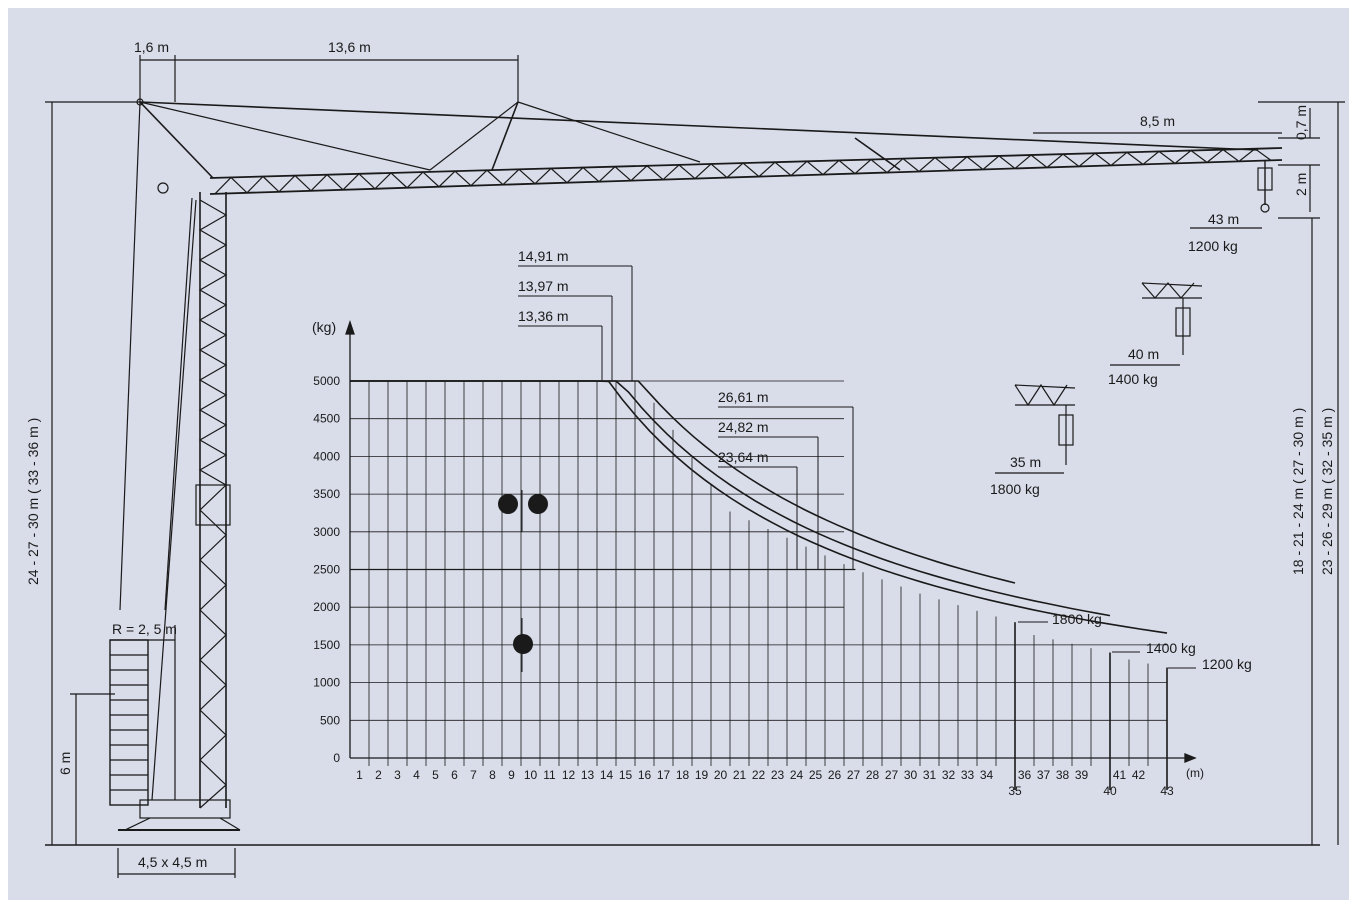 The height and width of the screenshot is (908, 1357). What do you see at coordinates (454, 775) in the screenshot?
I see `x-tick-label: 6` at bounding box center [454, 775].